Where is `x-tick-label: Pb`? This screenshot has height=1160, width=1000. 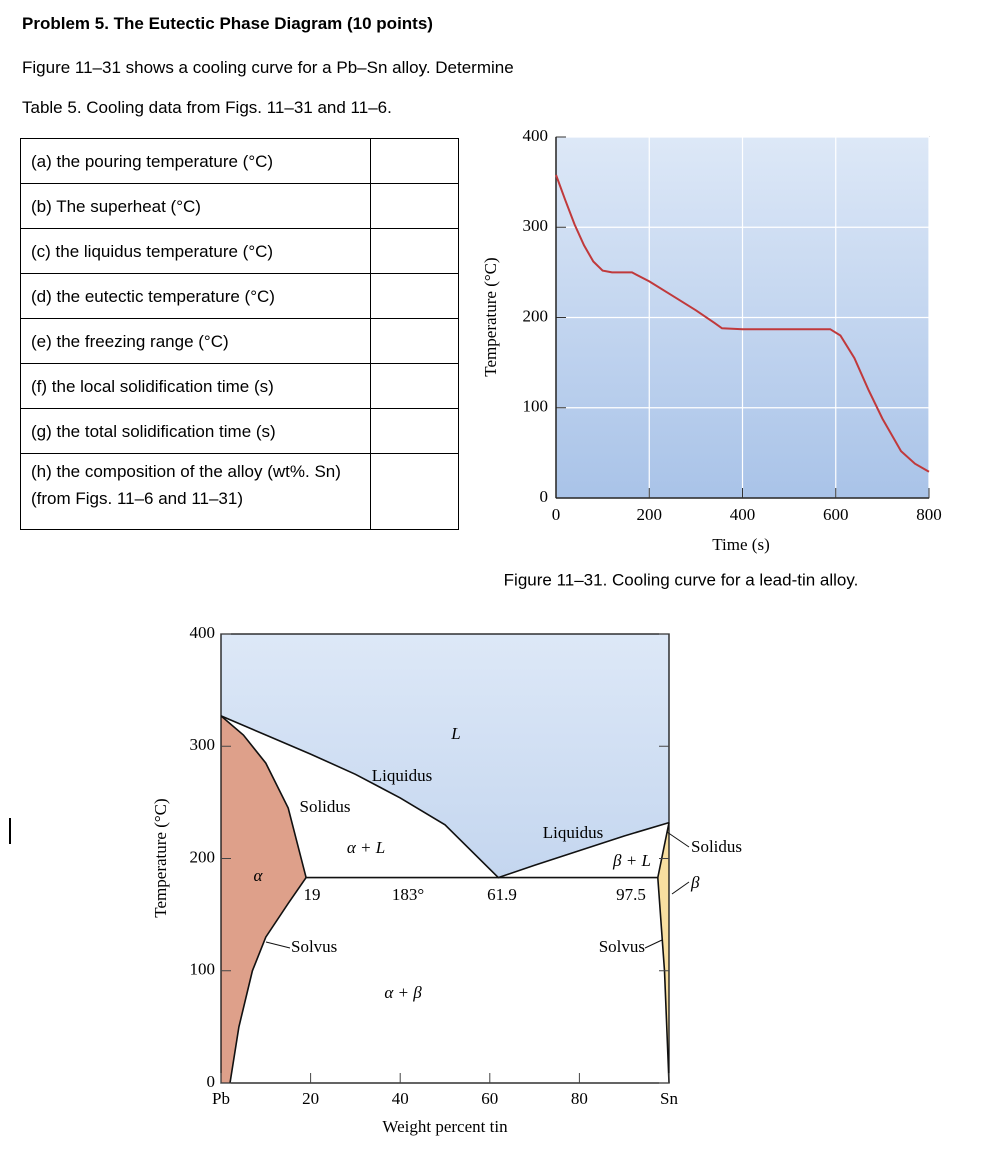 x-tick-label: Pb is located at coordinates (221, 1098).